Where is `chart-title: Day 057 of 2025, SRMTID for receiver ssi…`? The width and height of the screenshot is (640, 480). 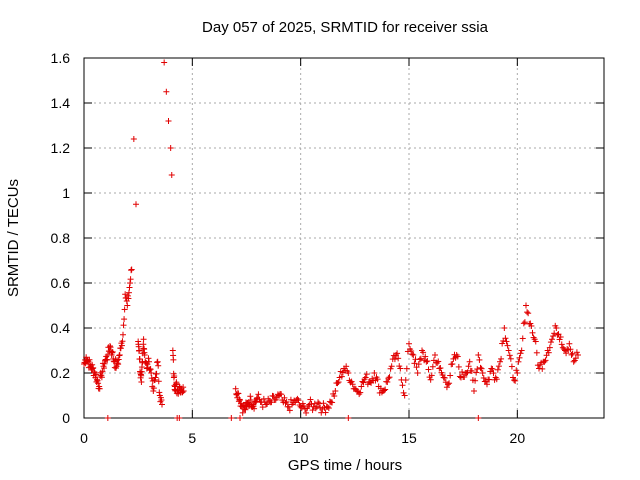 chart-title: Day 057 of 2025, SRMTID for receiver ssi… is located at coordinates (345, 27).